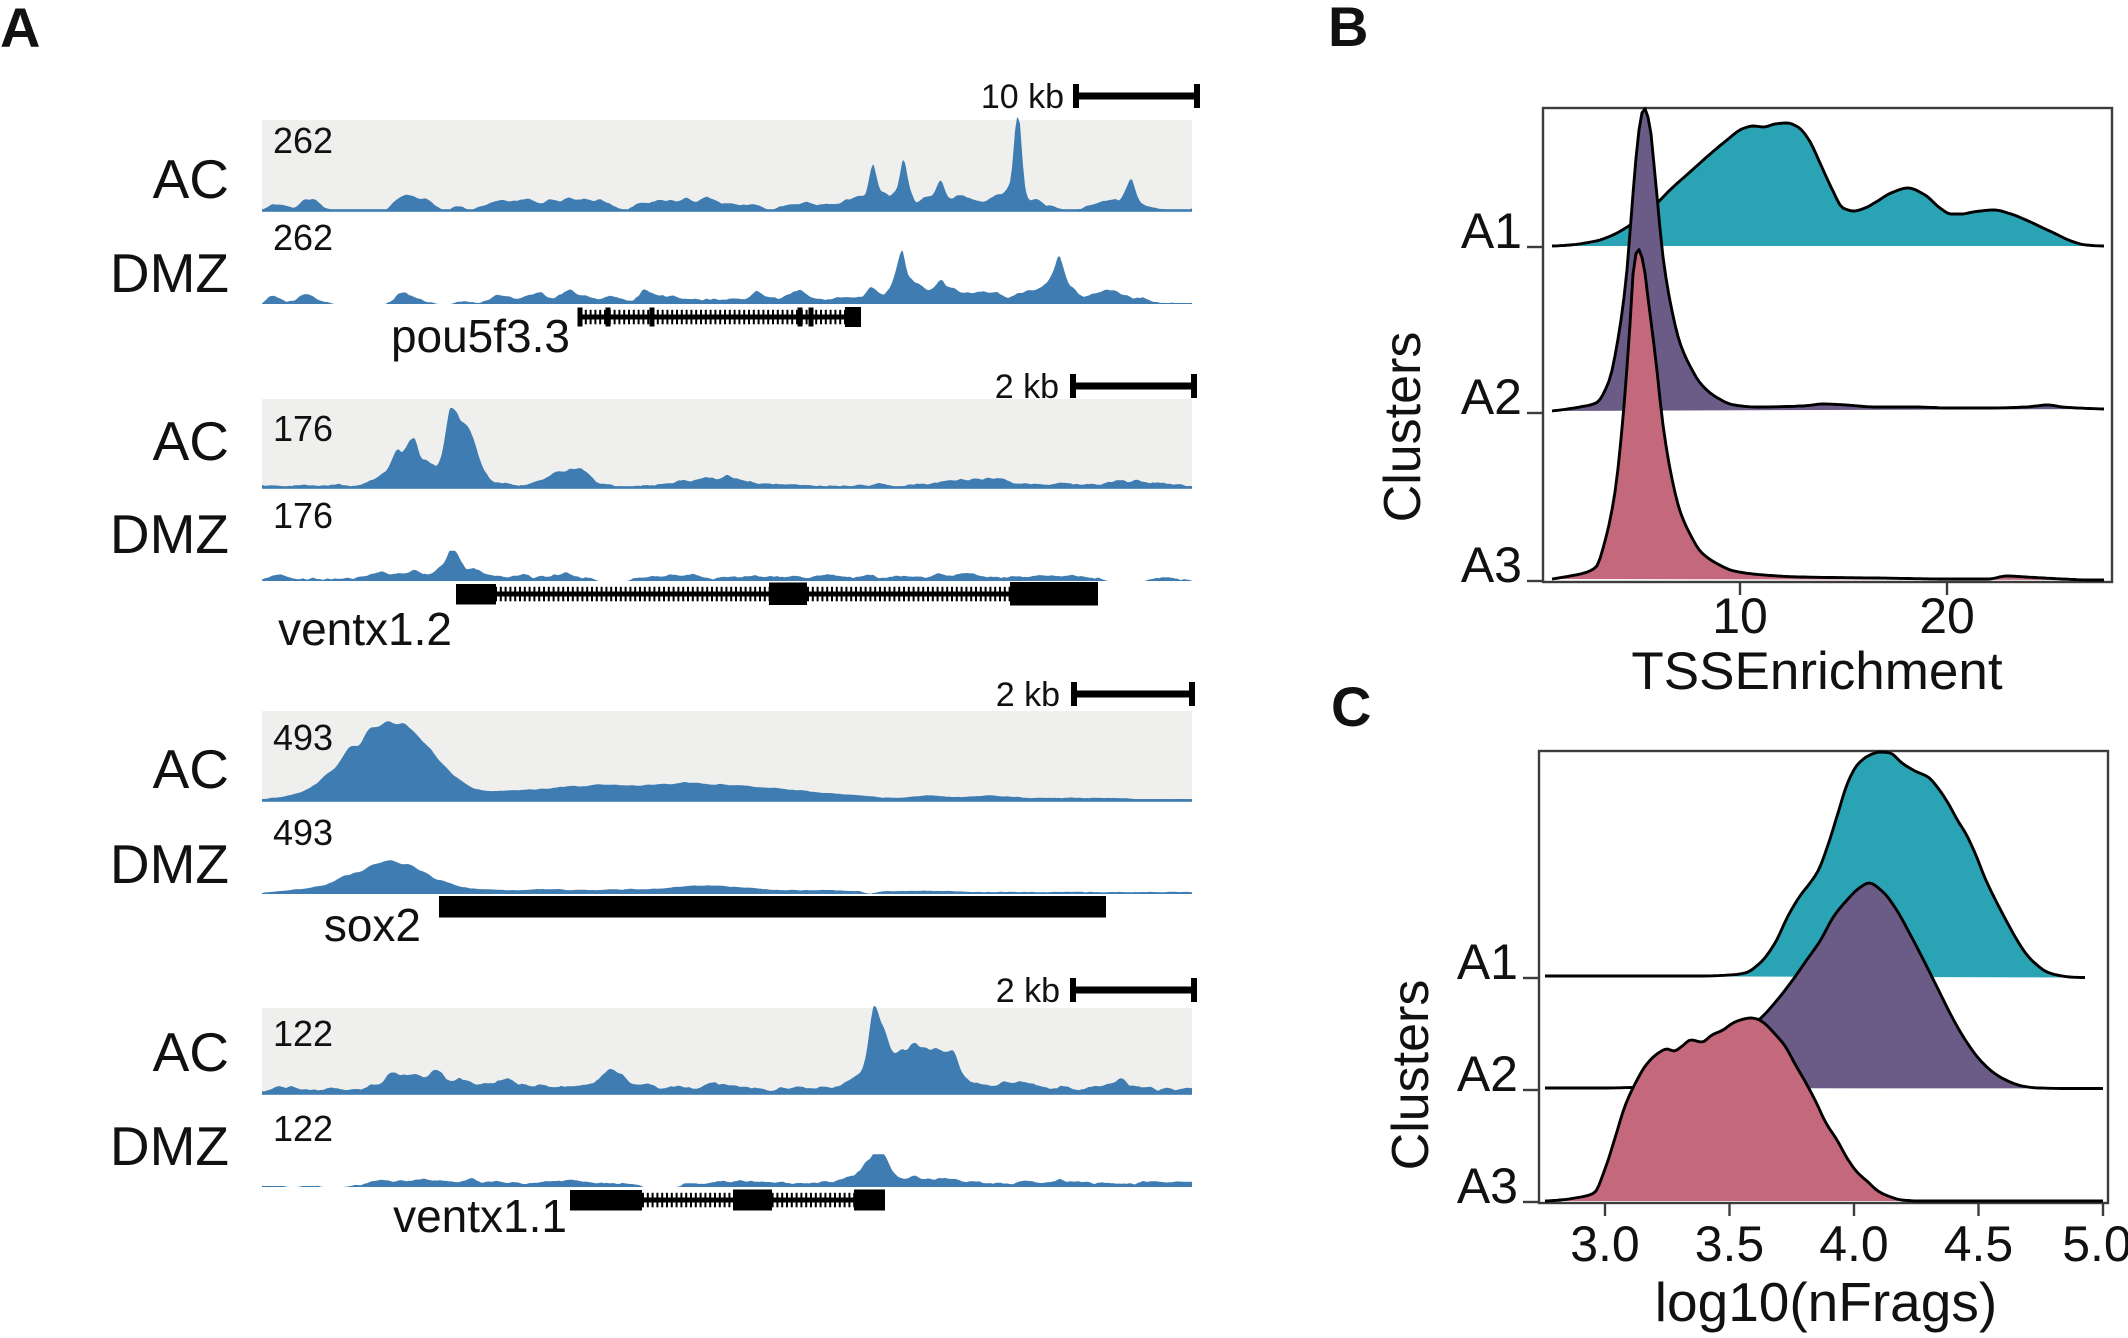 The height and width of the screenshot is (1338, 2128). What do you see at coordinates (1947, 616) in the screenshot?
I see `svg-text: 20` at bounding box center [1947, 616].